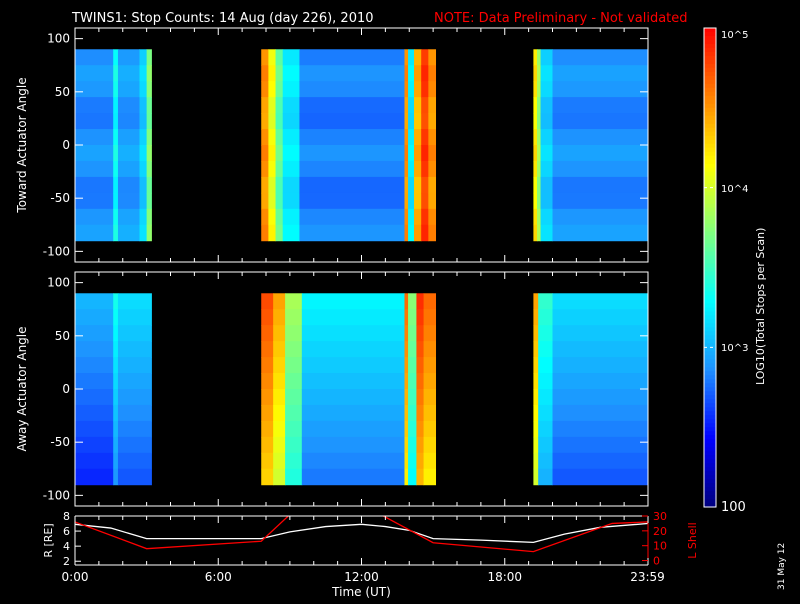 The image size is (800, 604). What do you see at coordinates (66, 516) in the screenshot?
I see `y-tick-label: 8` at bounding box center [66, 516].